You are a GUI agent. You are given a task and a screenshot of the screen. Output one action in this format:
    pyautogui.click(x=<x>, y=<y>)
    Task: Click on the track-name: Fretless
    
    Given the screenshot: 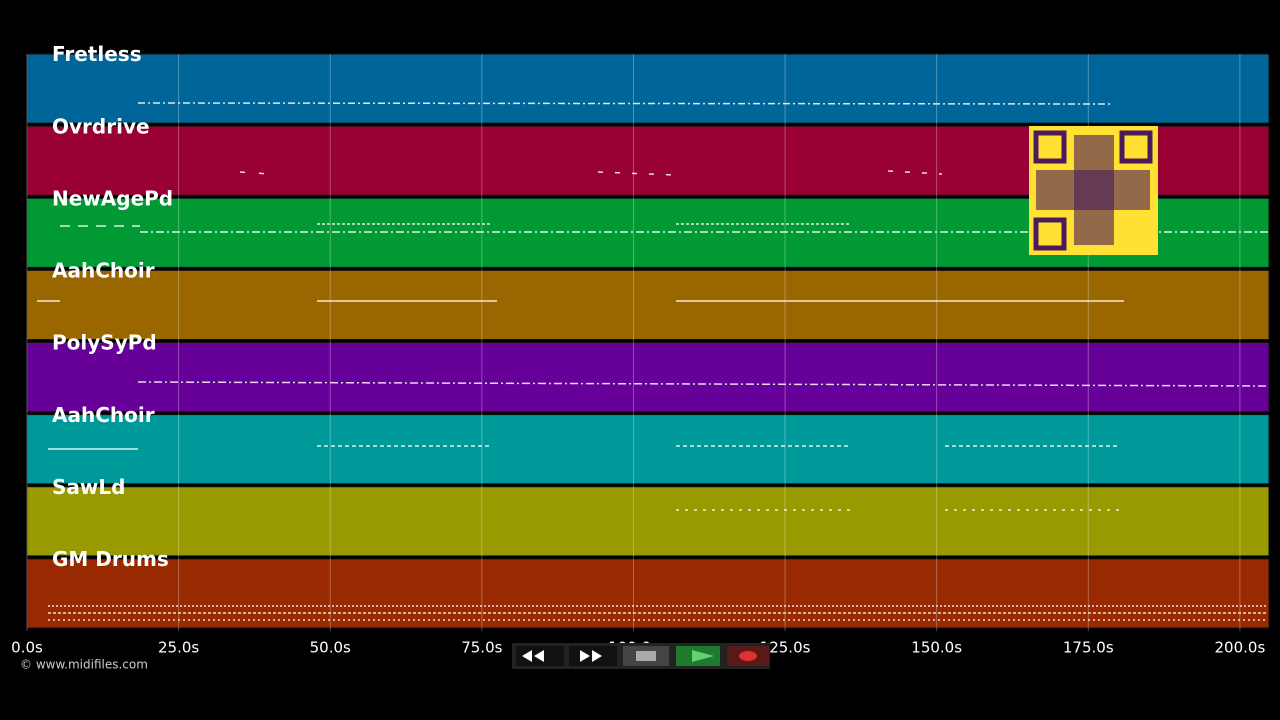 What is the action you would take?
    pyautogui.click(x=97, y=54)
    